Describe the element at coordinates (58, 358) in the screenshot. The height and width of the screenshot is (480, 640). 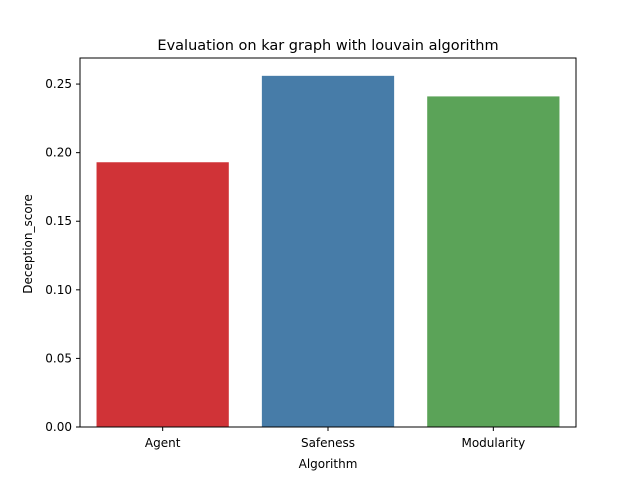
I see `y-tick-label: 0.05` at that location.